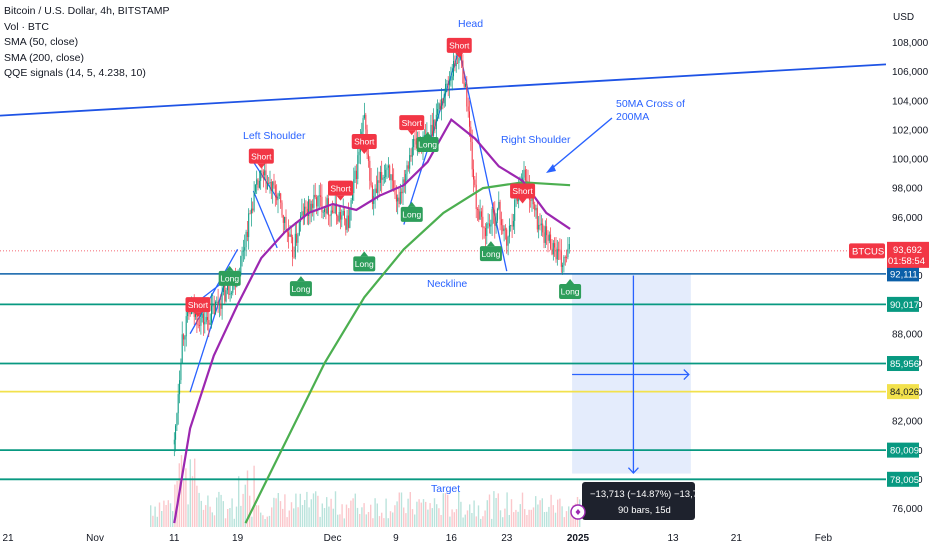 Image resolution: width=932 pixels, height=550 pixels. I want to click on level-tag-label: 90,017, so click(904, 305).